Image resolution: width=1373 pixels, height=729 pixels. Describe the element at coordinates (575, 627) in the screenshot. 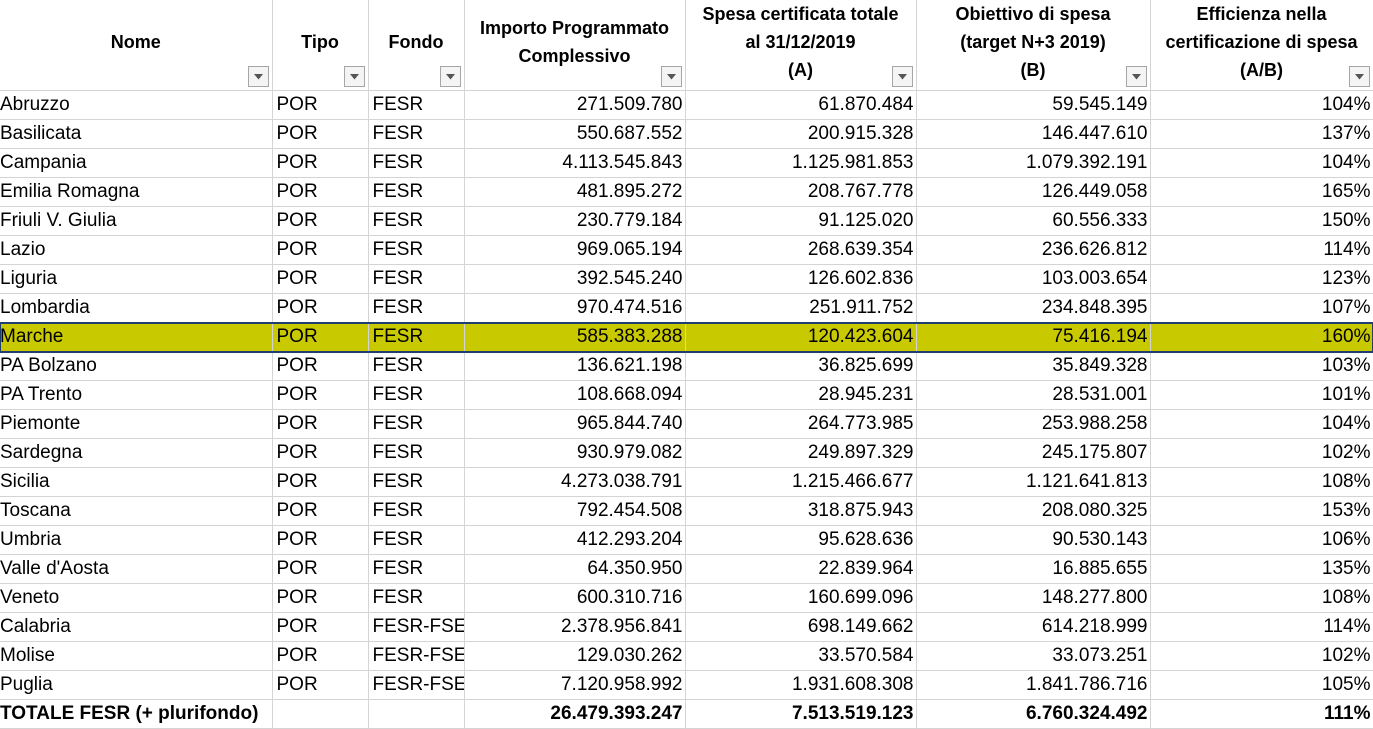

I see `cell-importo: 2.378.956.841` at that location.